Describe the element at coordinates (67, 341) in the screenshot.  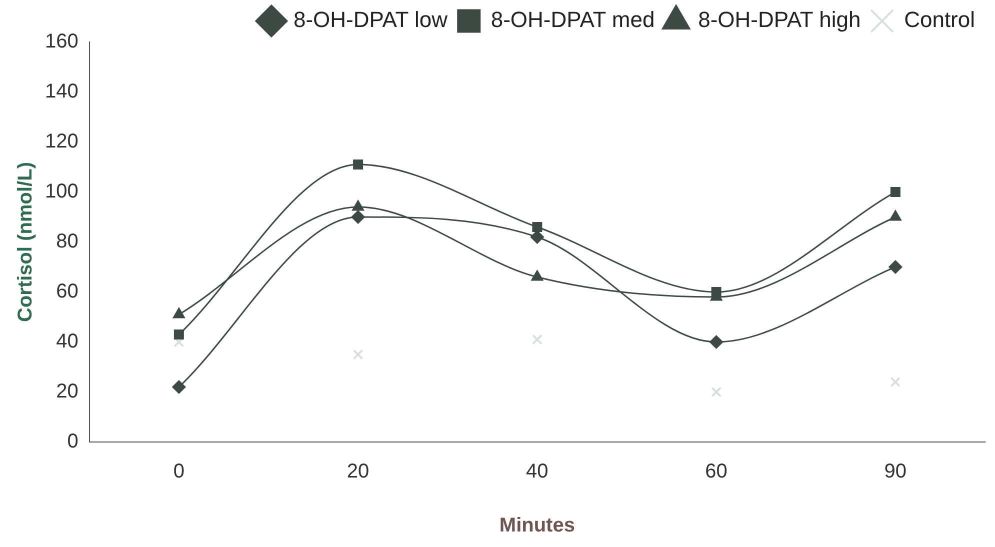
I see `y-tick-label: 40` at that location.